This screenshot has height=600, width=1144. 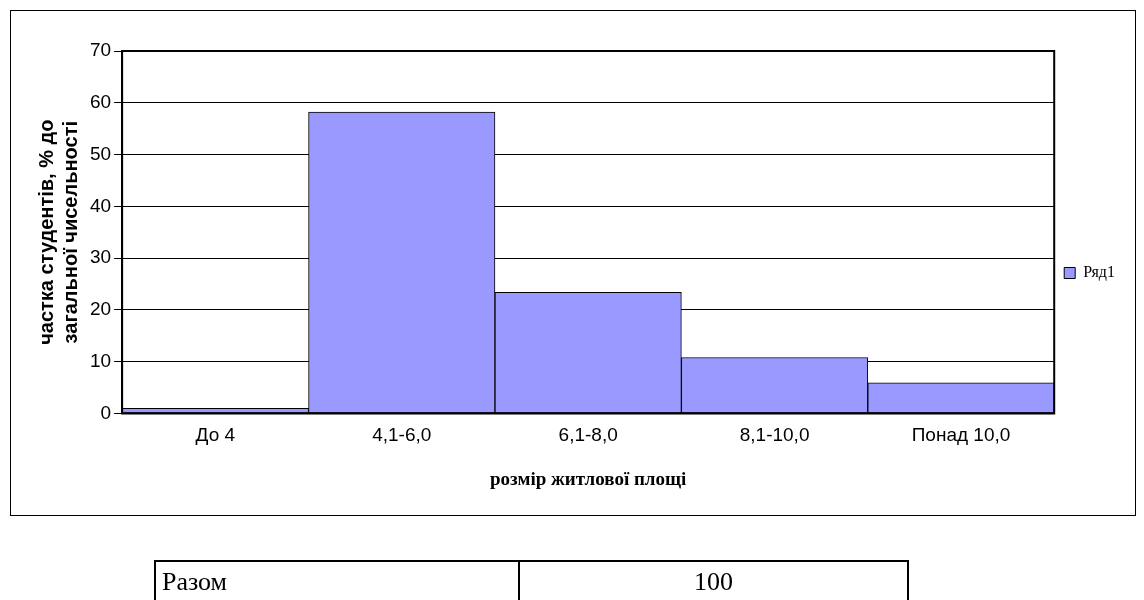 What do you see at coordinates (100, 102) in the screenshot?
I see `y-tick-label: 60` at bounding box center [100, 102].